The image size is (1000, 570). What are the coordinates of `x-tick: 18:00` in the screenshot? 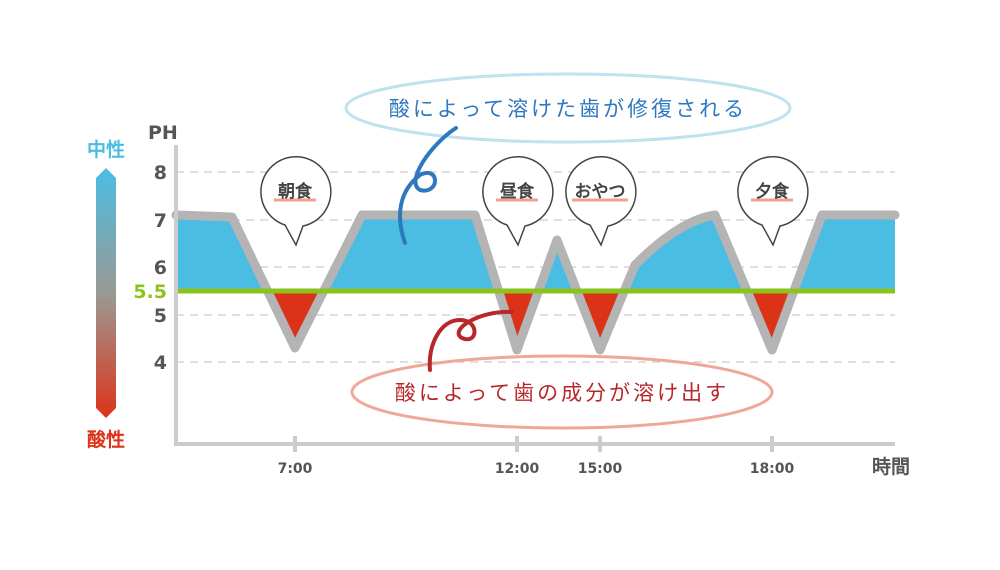 It's located at (772, 469).